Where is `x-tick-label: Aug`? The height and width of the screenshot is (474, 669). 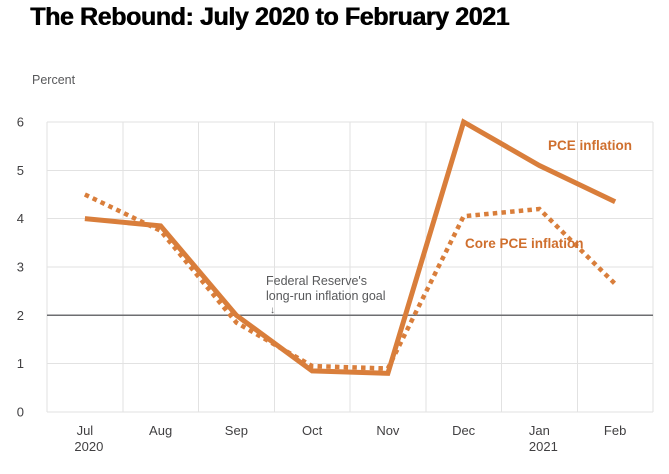 x-tick-label: Aug is located at coordinates (160, 430).